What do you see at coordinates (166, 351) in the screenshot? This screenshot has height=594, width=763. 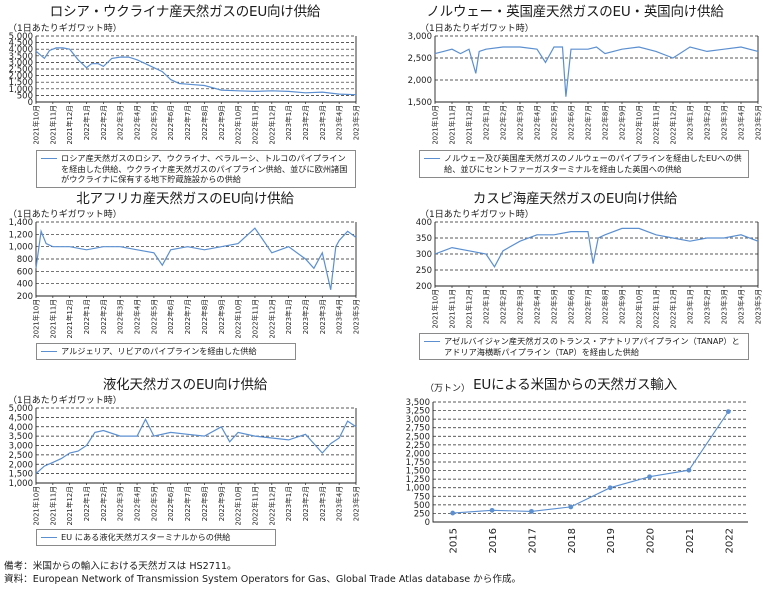 I see `legend: アルジェリア、リビアのパイプラインを経由した供給` at bounding box center [166, 351].